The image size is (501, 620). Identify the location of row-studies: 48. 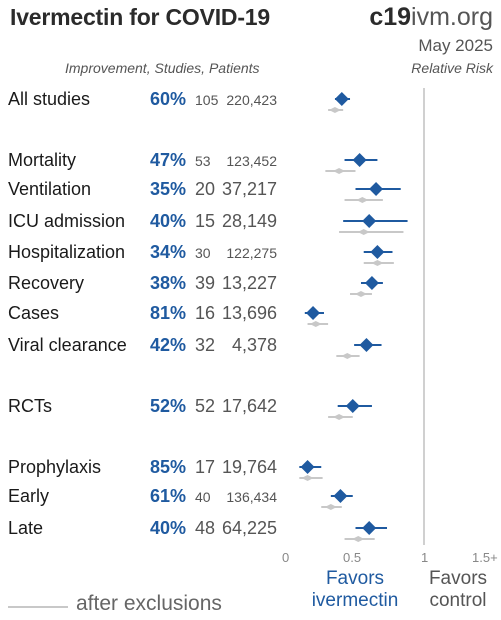
(205, 528).